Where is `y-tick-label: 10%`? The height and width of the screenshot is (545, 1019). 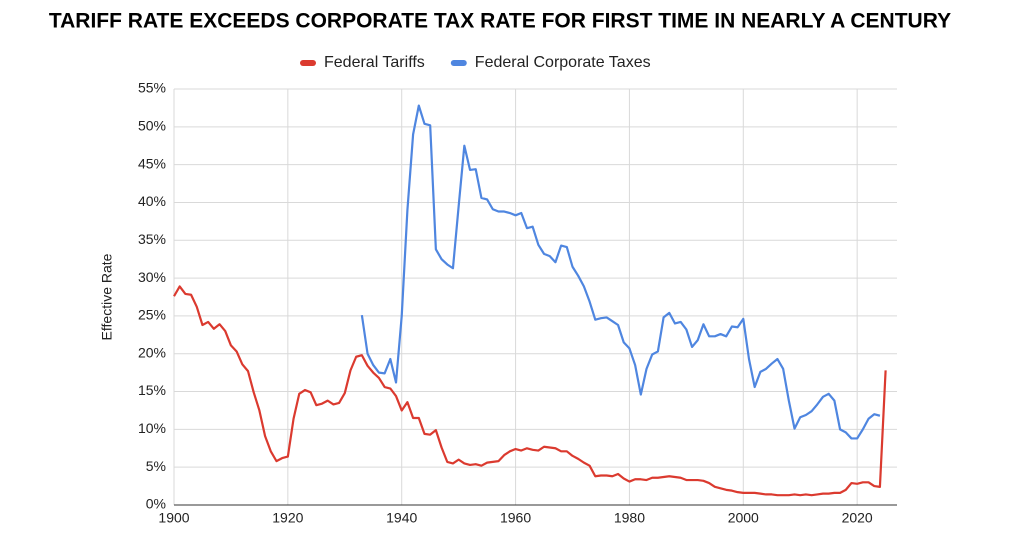
y-tick-label: 10% is located at coordinates (152, 428).